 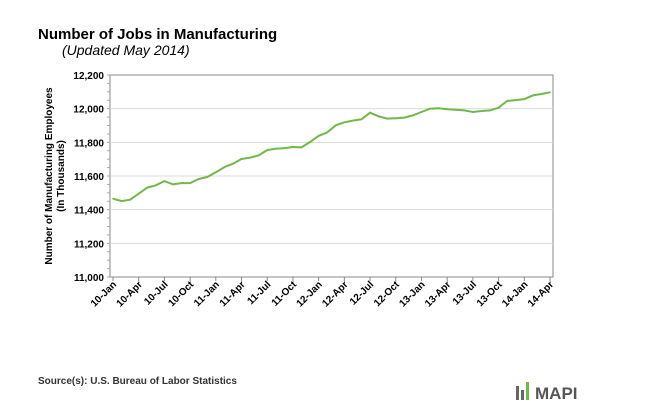 What do you see at coordinates (556, 393) in the screenshot?
I see `svg-text: MAPI` at bounding box center [556, 393].